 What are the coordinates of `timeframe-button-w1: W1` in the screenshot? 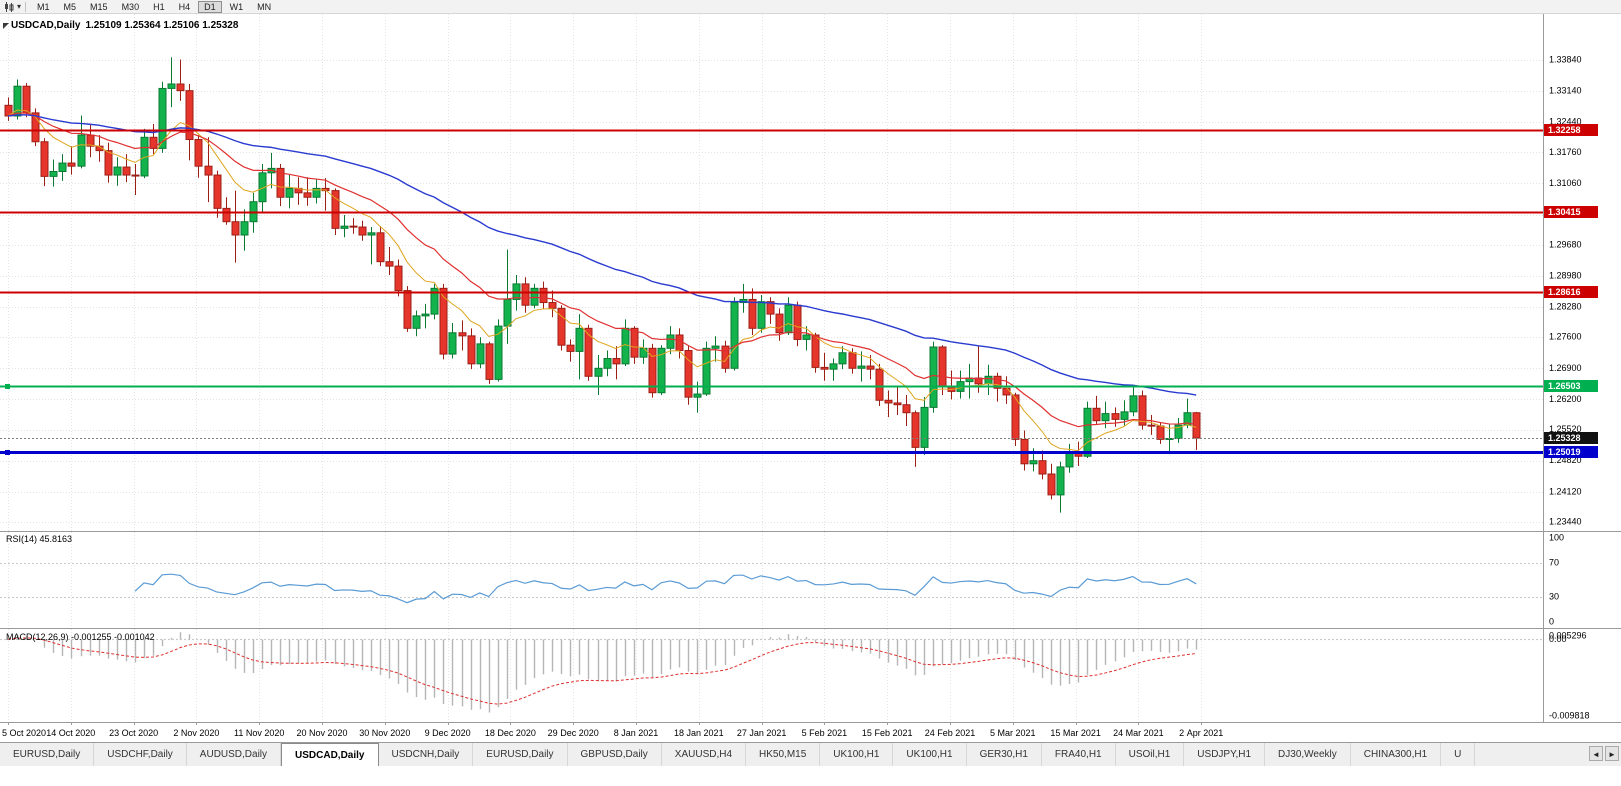 It's located at (236, 6).